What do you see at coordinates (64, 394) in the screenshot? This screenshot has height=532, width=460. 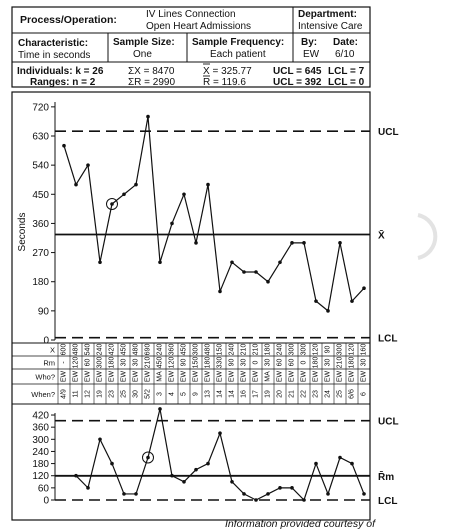 I see `table-cell: 4/9` at bounding box center [64, 394].